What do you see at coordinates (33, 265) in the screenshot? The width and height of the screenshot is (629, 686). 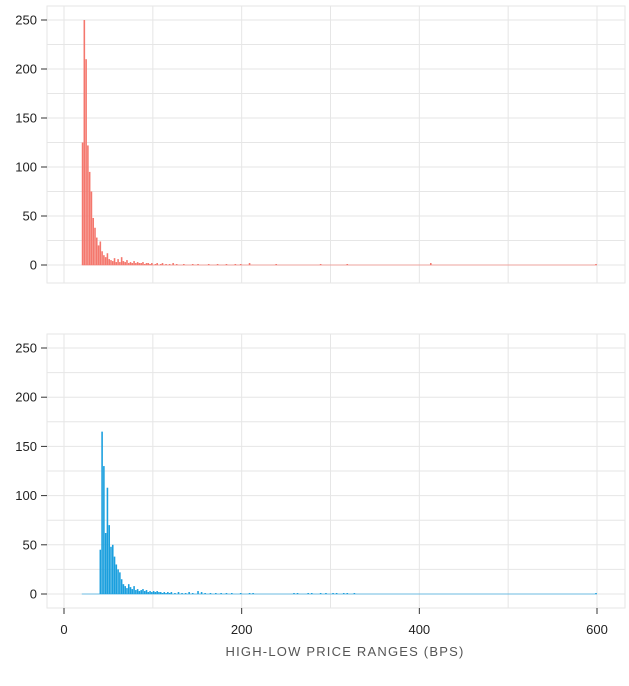 I see `top-y-tick-label: 0` at bounding box center [33, 265].